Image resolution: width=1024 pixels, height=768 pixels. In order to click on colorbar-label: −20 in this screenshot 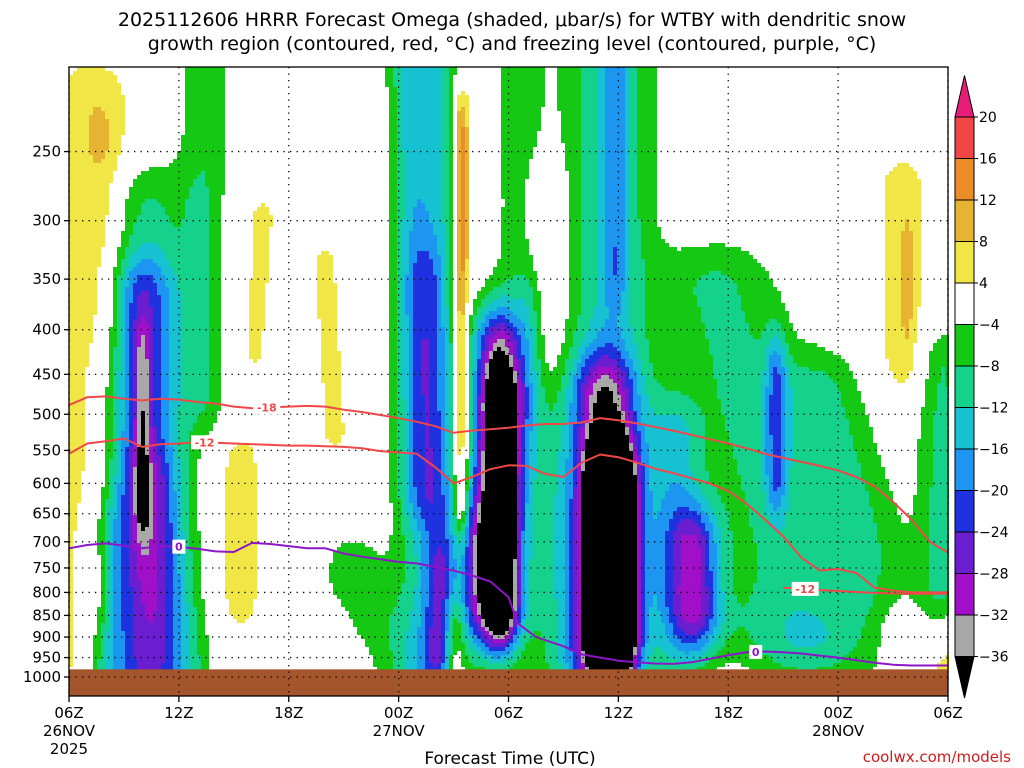, I will do `click(994, 492)`.